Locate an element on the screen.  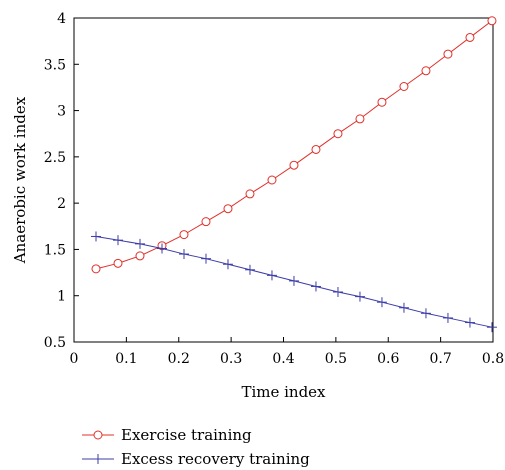
legend-item: Excess recovery training is located at coordinates (196, 459).